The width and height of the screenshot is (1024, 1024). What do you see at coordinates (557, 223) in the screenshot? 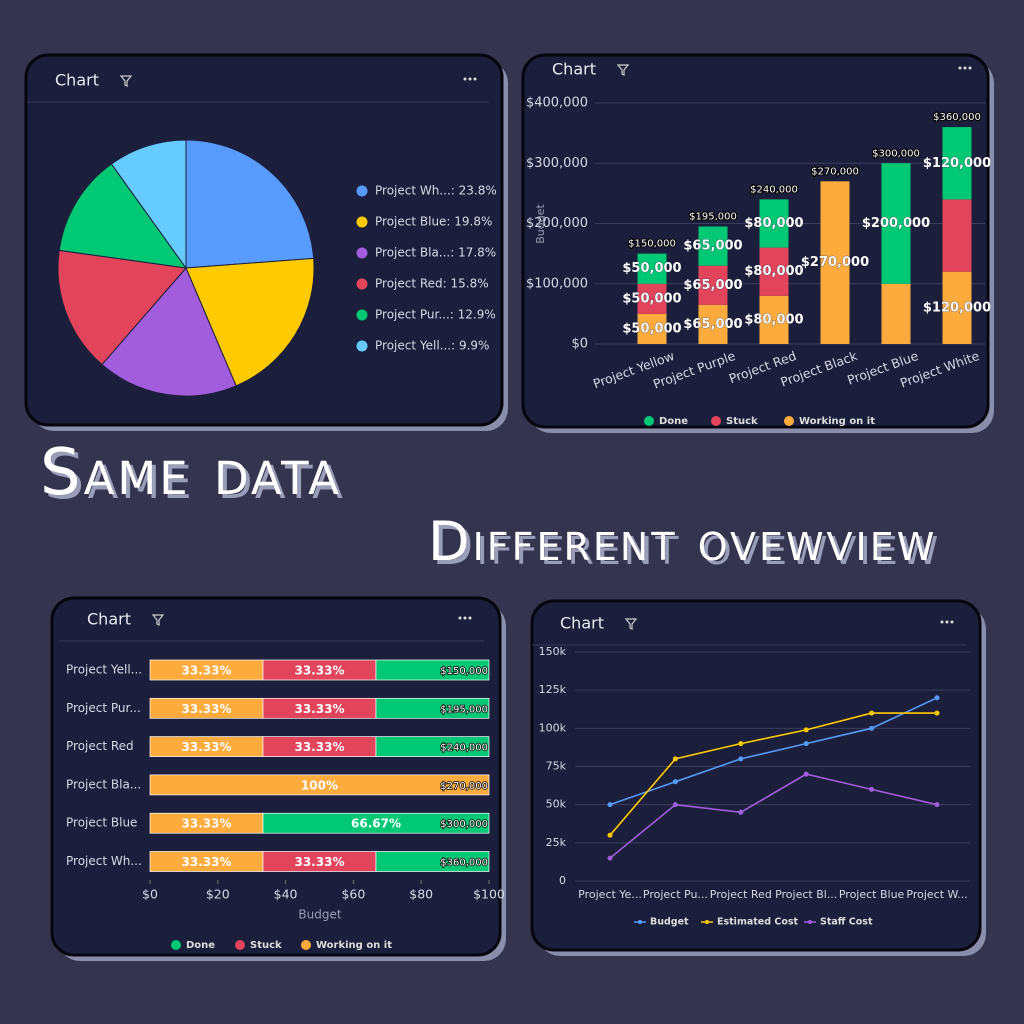
I see `y-tick-label: $200,000` at bounding box center [557, 223].